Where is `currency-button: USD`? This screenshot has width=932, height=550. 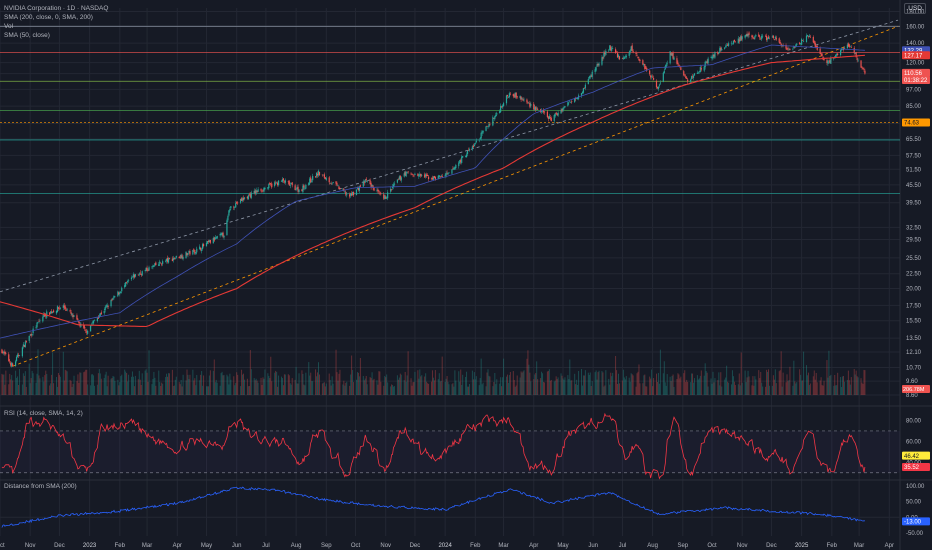 currency-button: USD is located at coordinates (915, 8).